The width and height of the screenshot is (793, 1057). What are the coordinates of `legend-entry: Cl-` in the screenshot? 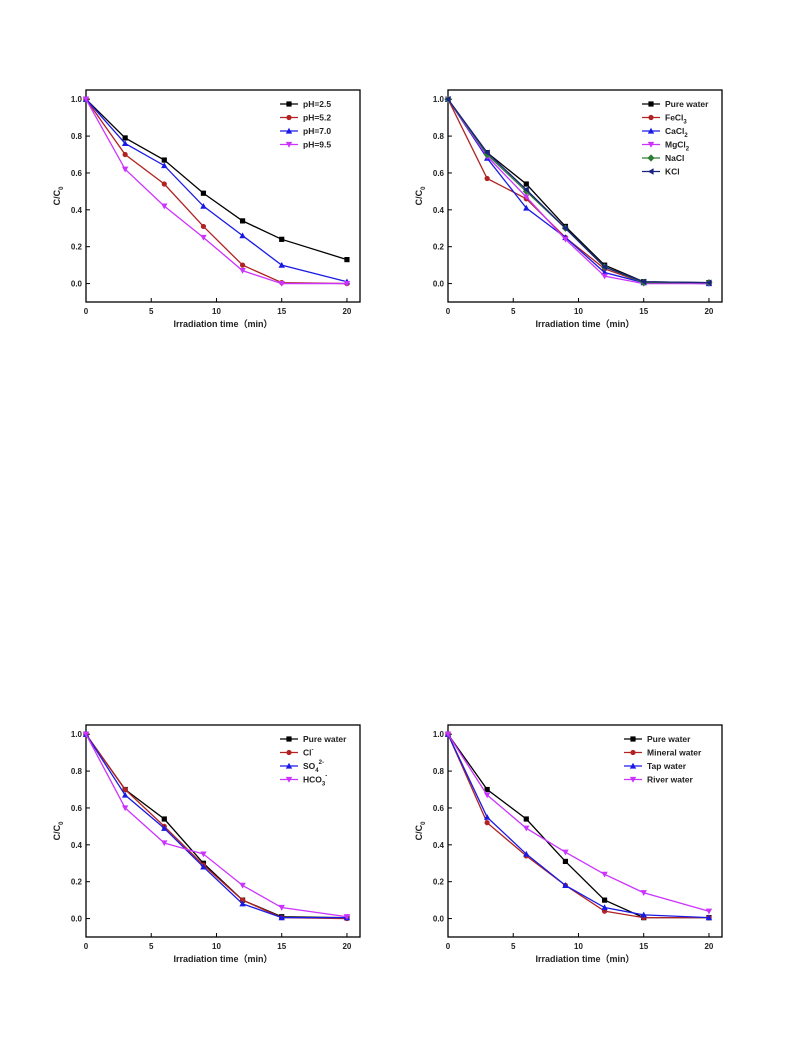 It's located at (308, 753).